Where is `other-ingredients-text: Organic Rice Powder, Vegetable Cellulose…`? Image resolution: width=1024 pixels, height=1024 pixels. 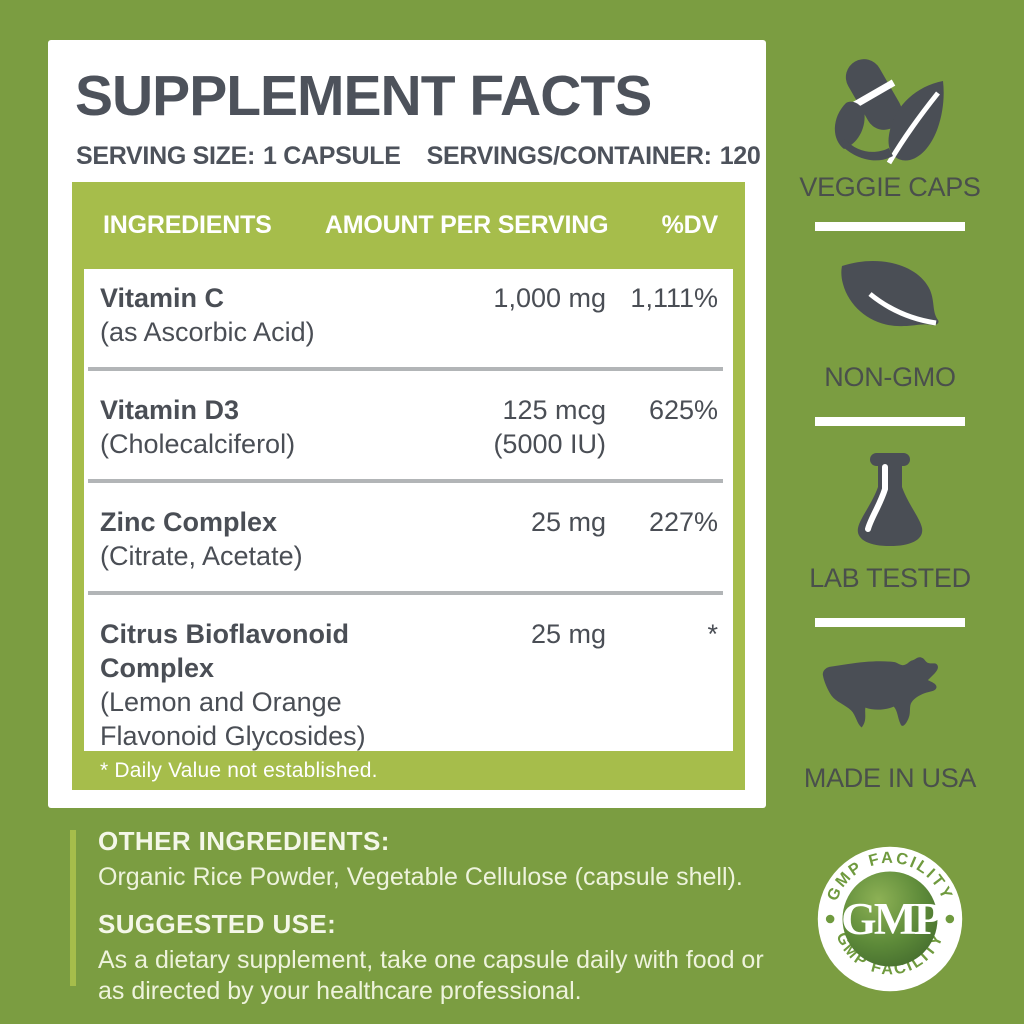 other-ingredients-text: Organic Rice Powder, Vegetable Cellulose… is located at coordinates (420, 877).